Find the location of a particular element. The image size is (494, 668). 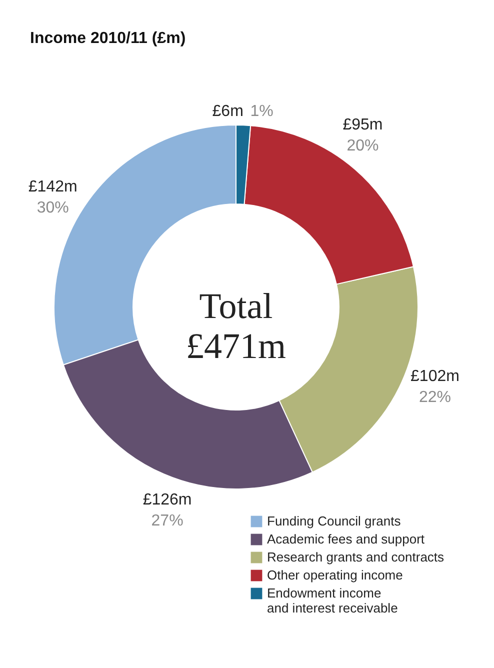

text: 30% is located at coordinates (52, 207).